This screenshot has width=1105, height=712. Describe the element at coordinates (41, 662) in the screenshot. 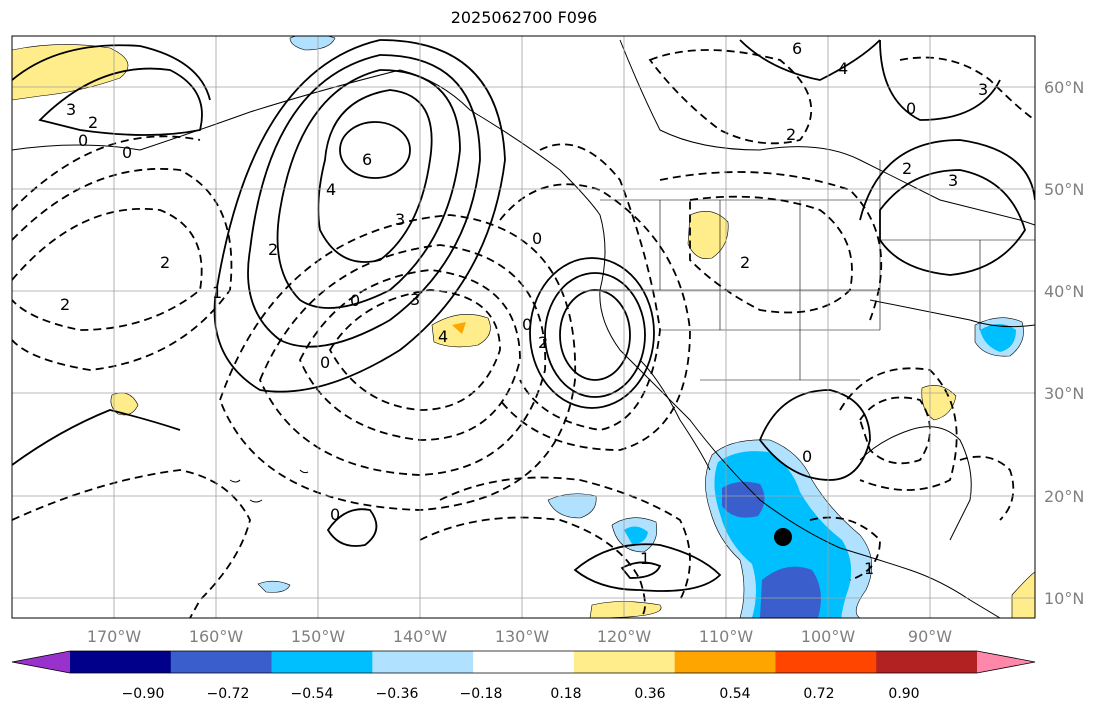

I see `colorbar-extend-low` at that location.